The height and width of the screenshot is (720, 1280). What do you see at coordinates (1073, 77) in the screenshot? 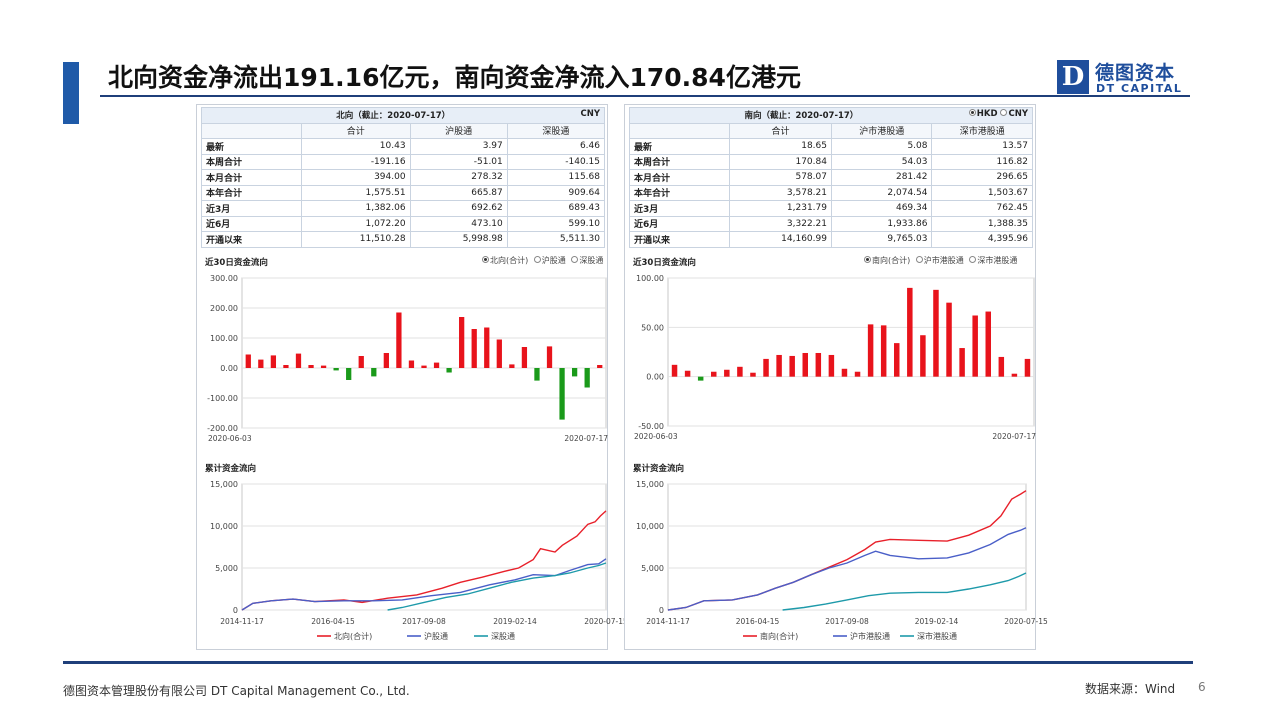
I see `logo-mark-icon: D` at bounding box center [1073, 77].